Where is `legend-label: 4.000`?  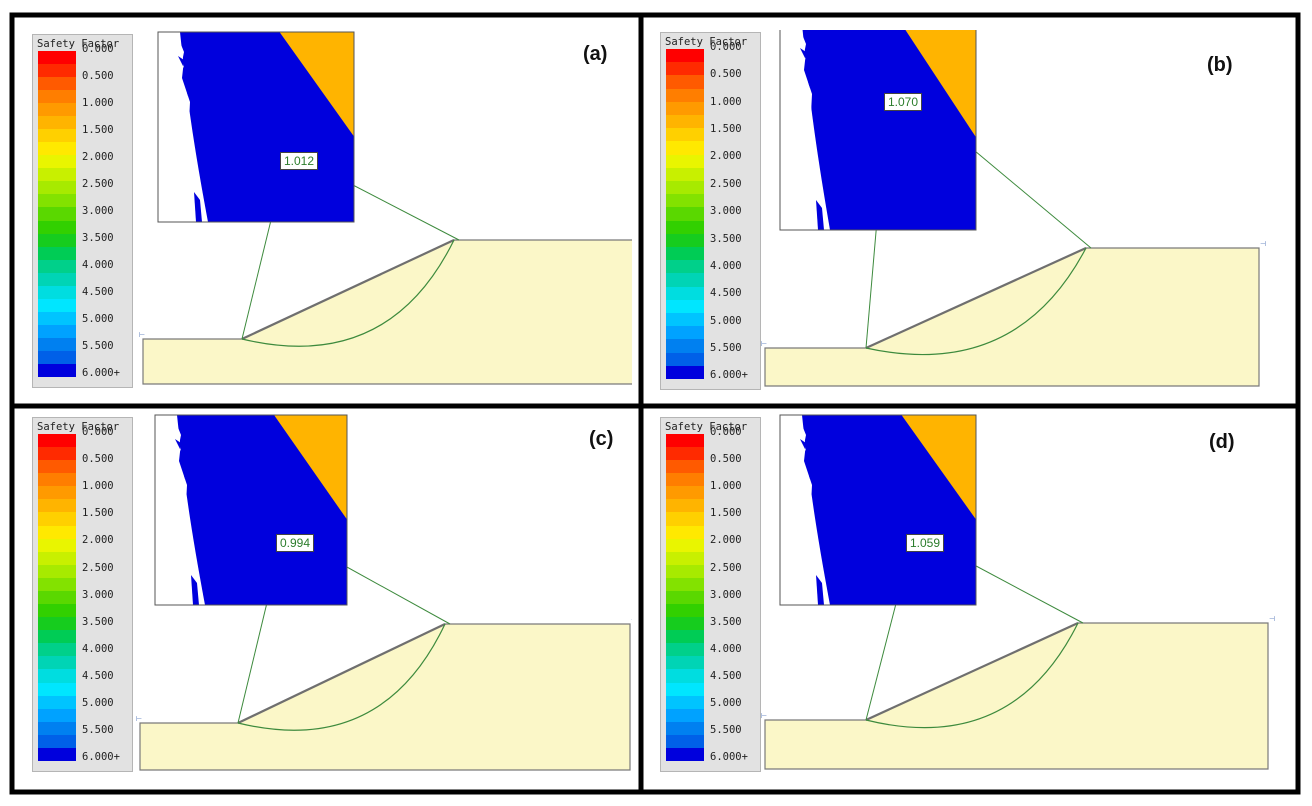
legend-label: 4.000 is located at coordinates (98, 265).